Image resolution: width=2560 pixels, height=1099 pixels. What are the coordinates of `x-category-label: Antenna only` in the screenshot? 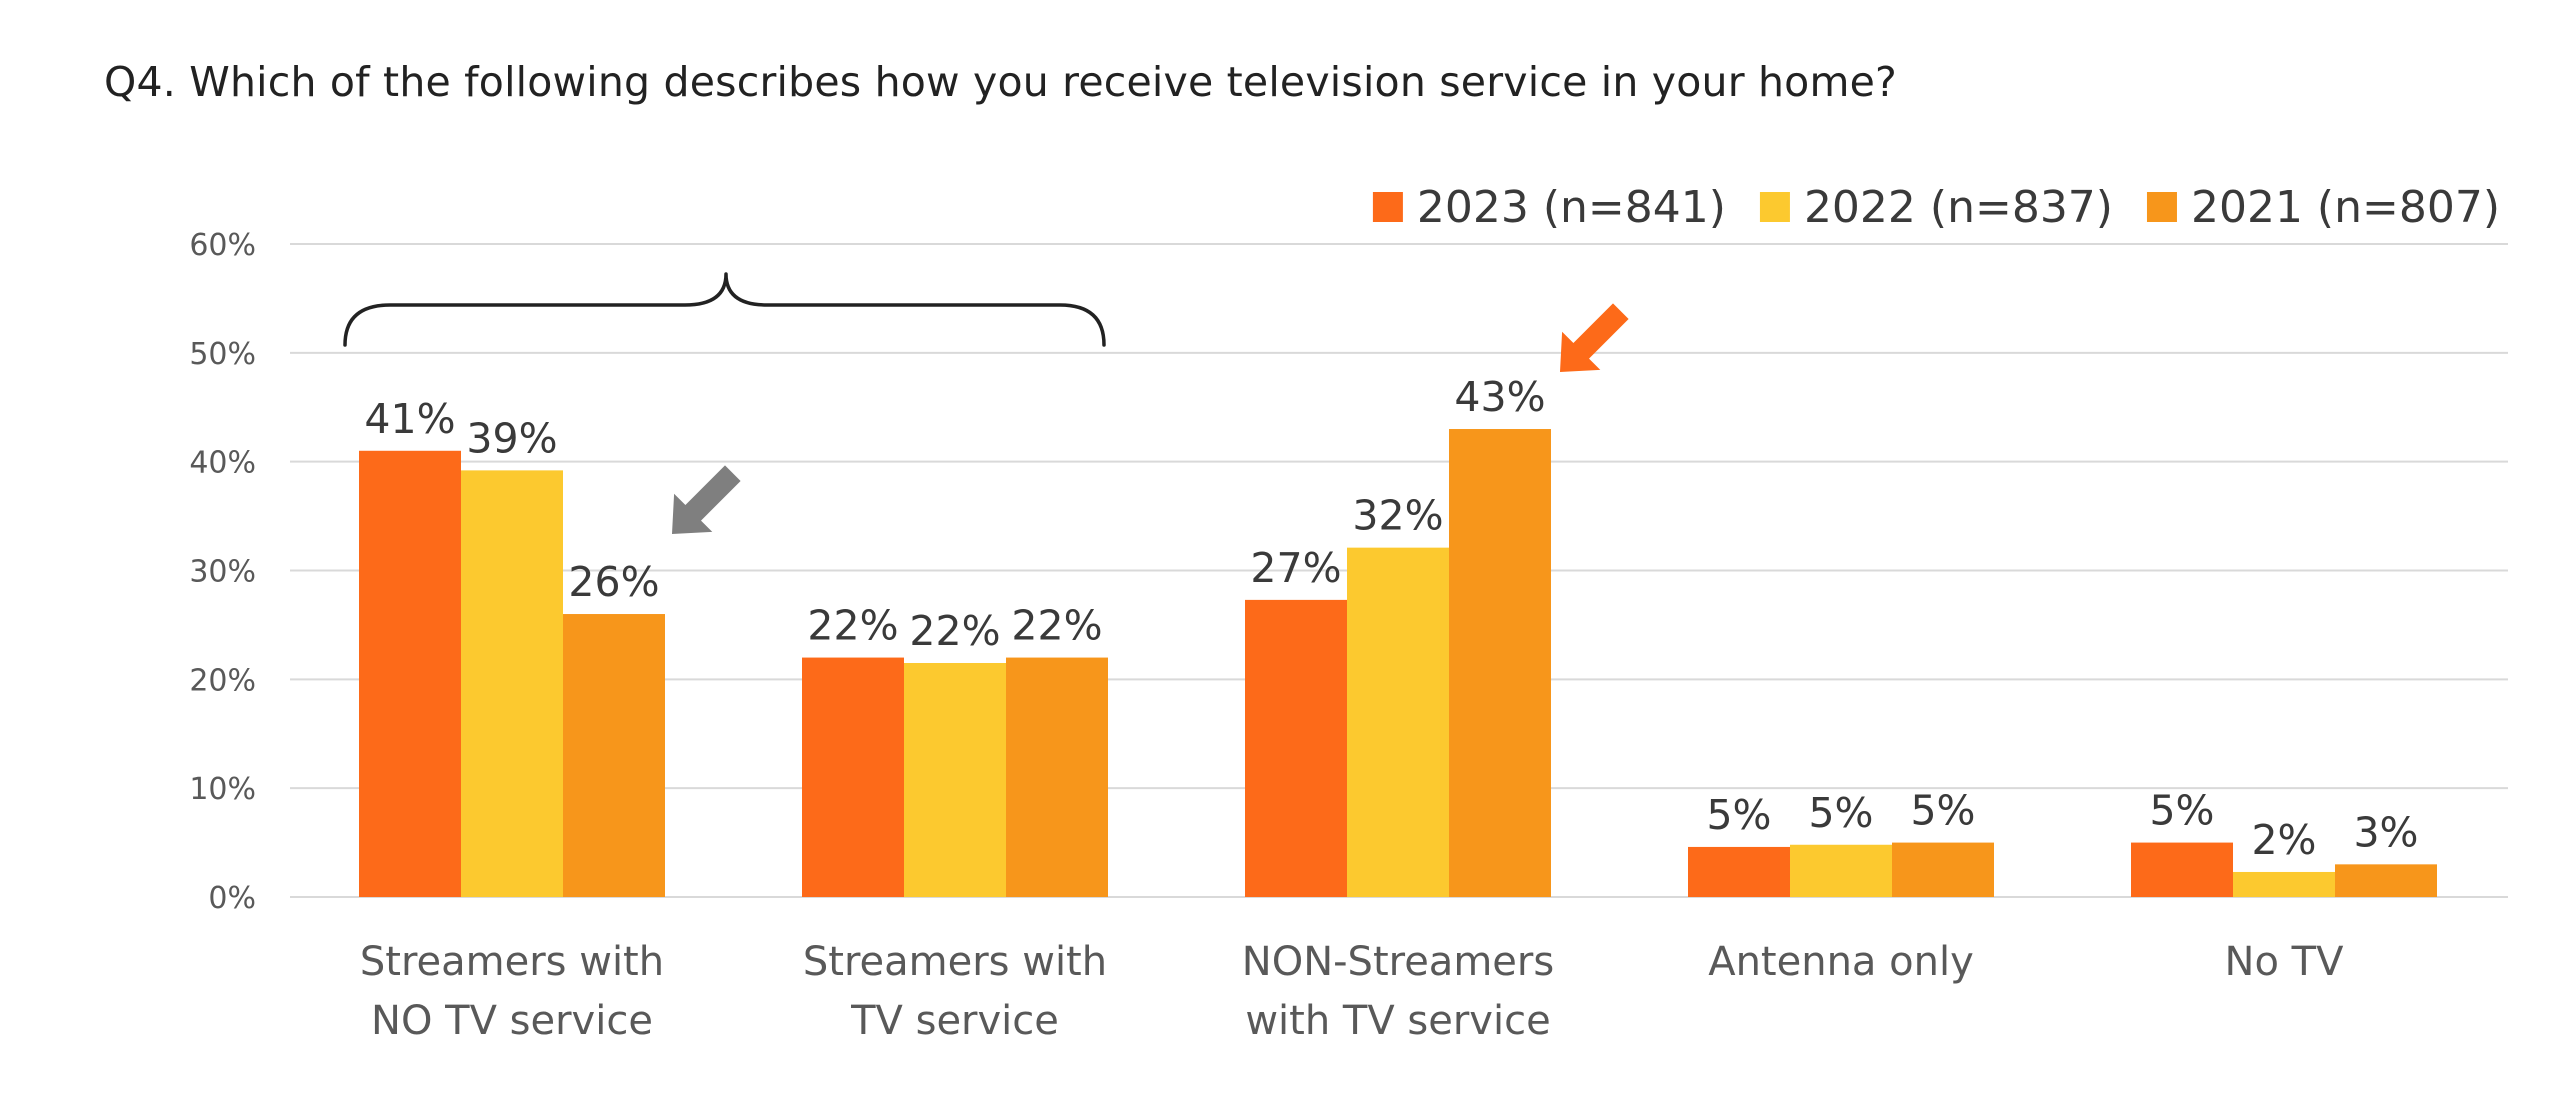 It's located at (1841, 962).